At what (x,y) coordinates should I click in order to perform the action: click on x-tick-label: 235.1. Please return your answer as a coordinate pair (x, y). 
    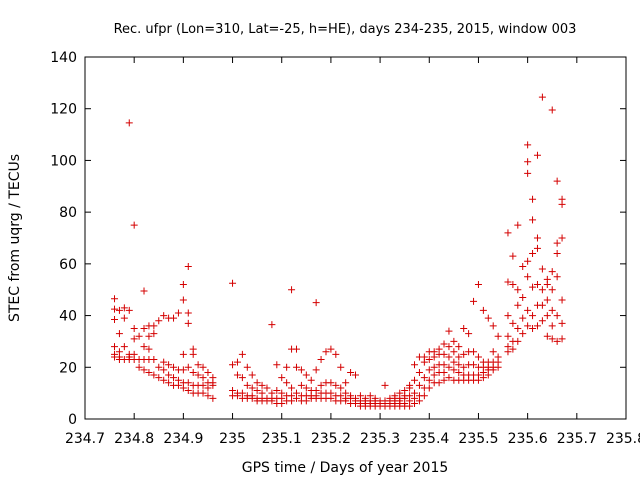
    Looking at the image, I should click on (282, 439).